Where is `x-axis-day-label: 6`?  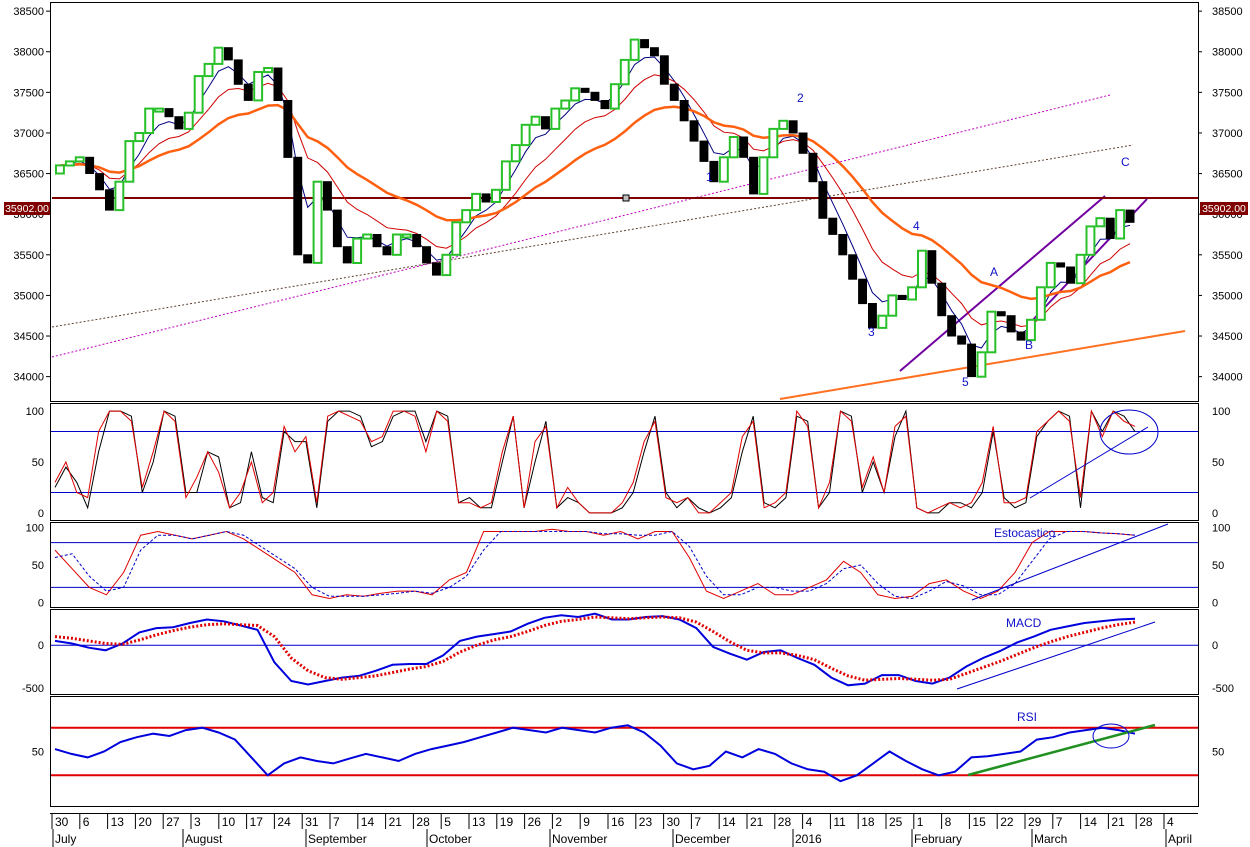
x-axis-day-label: 6 is located at coordinates (86, 822).